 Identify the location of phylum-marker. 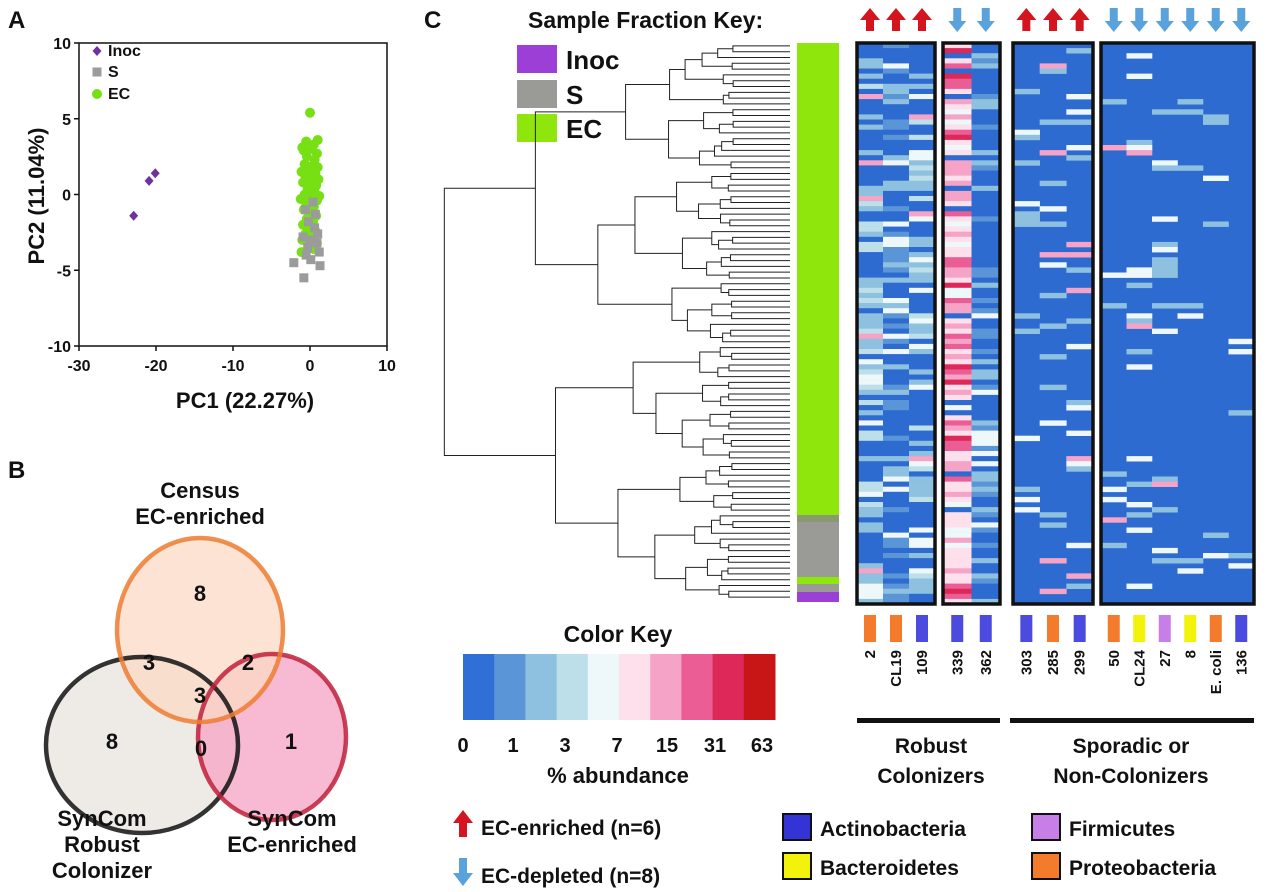
(870, 628).